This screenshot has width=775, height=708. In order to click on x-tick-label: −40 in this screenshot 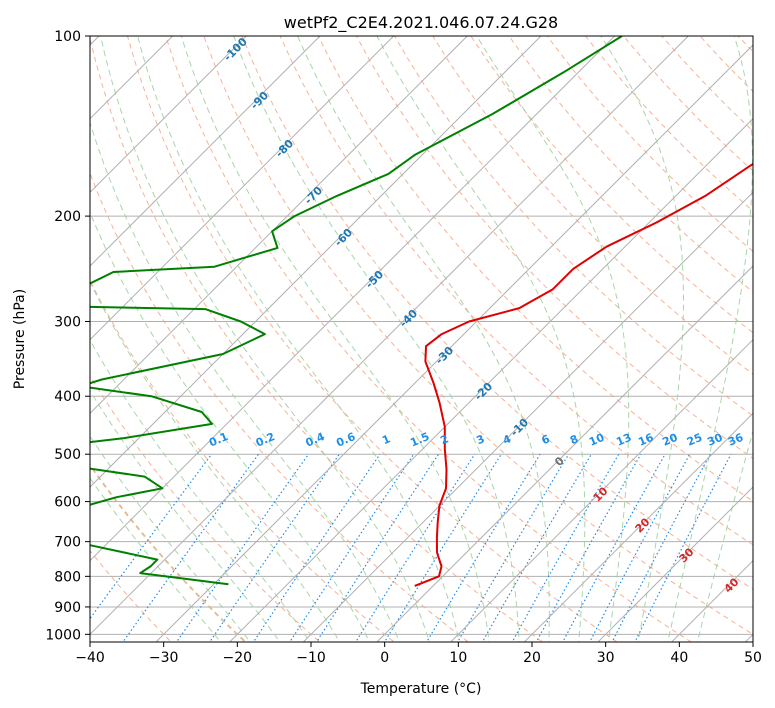, I will do `click(90, 658)`.